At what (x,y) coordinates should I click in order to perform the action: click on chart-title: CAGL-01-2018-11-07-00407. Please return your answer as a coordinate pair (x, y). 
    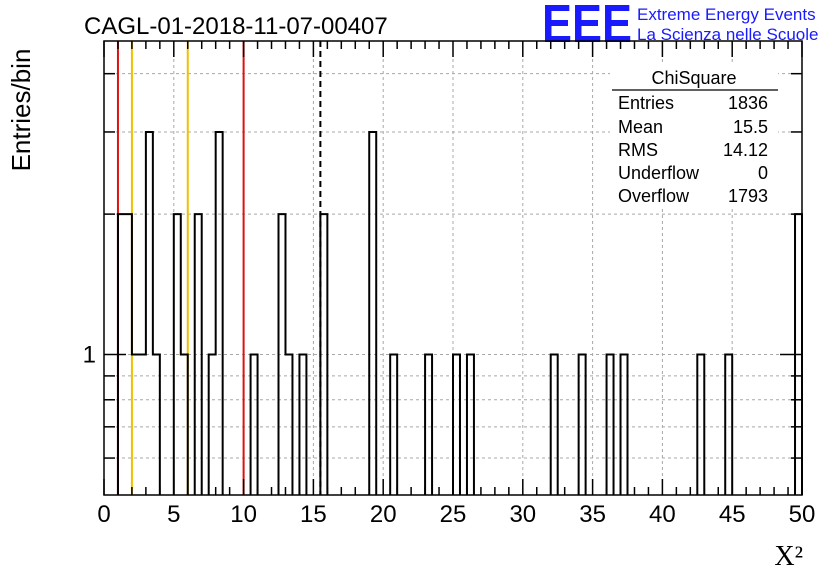
    Looking at the image, I should click on (236, 26).